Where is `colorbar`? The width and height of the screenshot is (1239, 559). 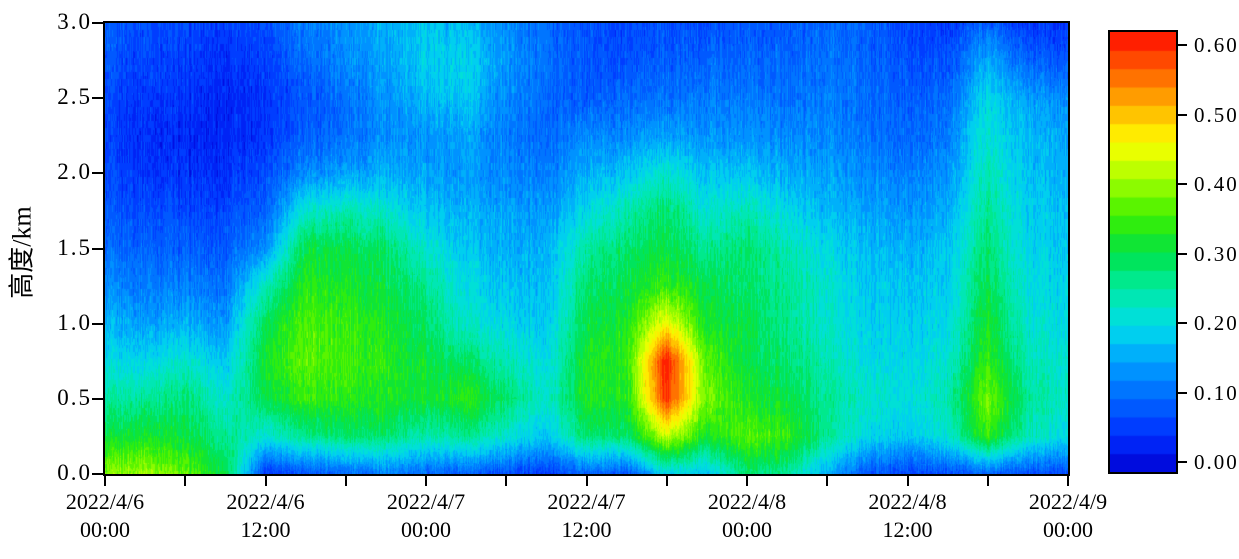
colorbar is located at coordinates (1143, 252).